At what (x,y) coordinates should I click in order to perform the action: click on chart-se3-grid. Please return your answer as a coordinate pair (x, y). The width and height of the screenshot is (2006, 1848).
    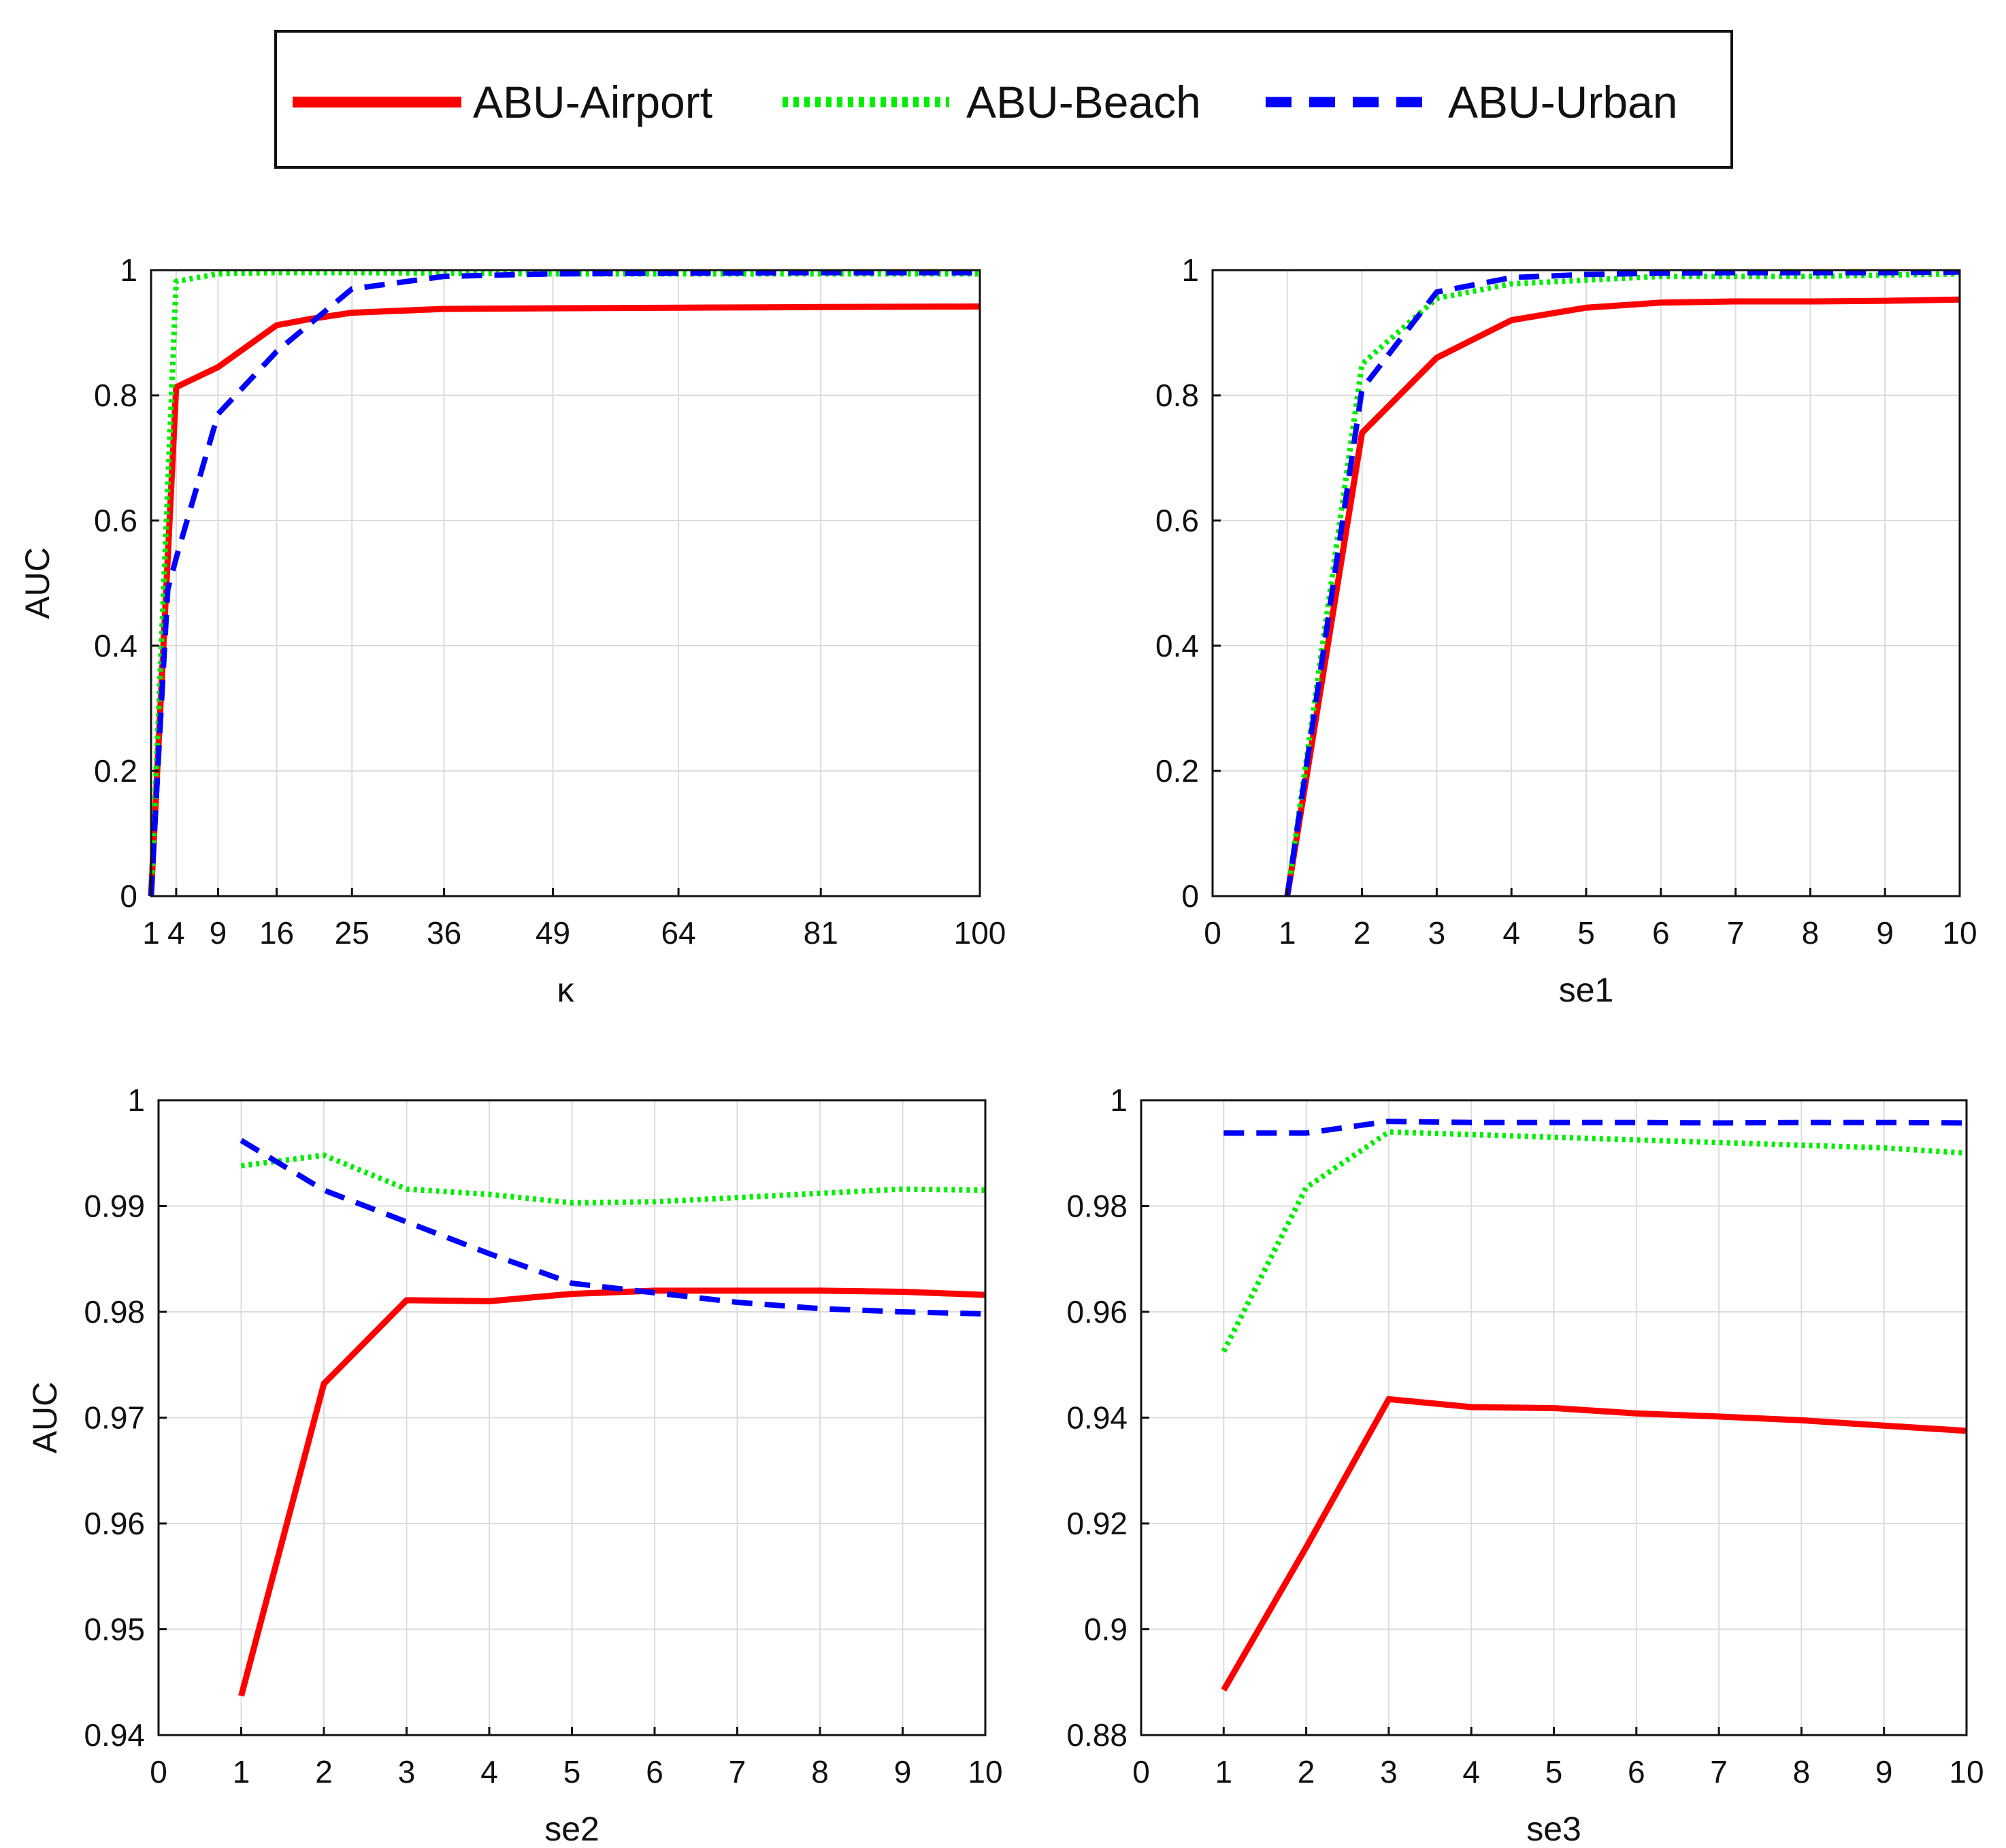
    Looking at the image, I should click on (1553, 1418).